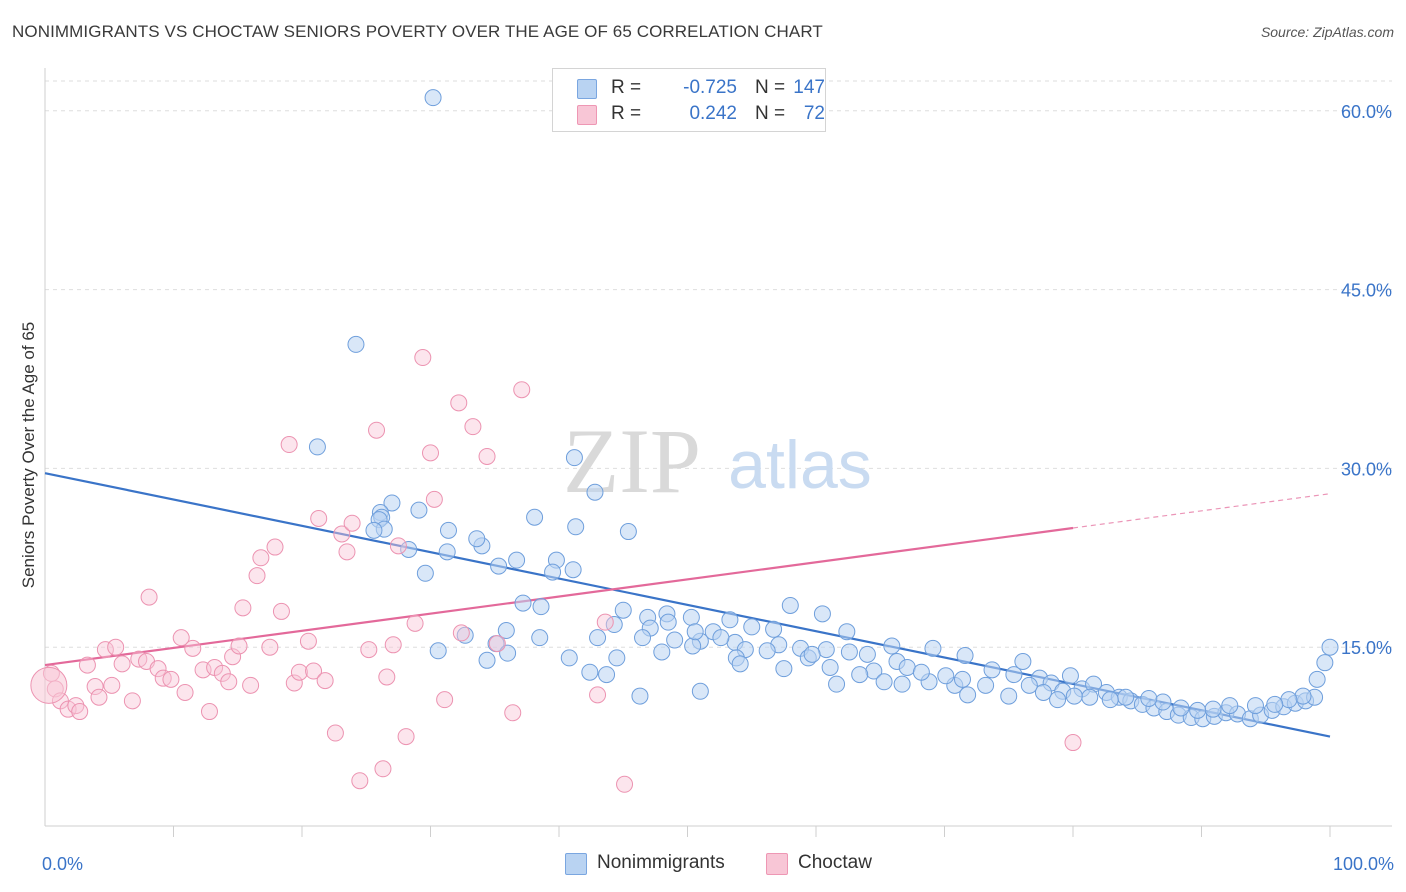 The image size is (1406, 892). Describe the element at coordinates (1327, 32) in the screenshot. I see `source-credit: Source: ZipAtlas.com` at that location.